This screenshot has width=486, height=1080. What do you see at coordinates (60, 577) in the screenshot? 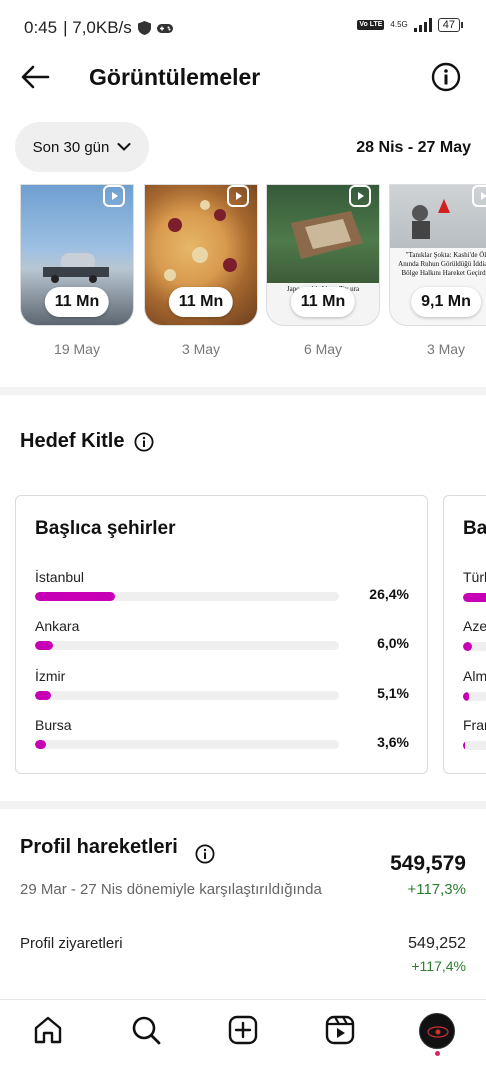
I see `city-name: İstanbul` at bounding box center [60, 577].